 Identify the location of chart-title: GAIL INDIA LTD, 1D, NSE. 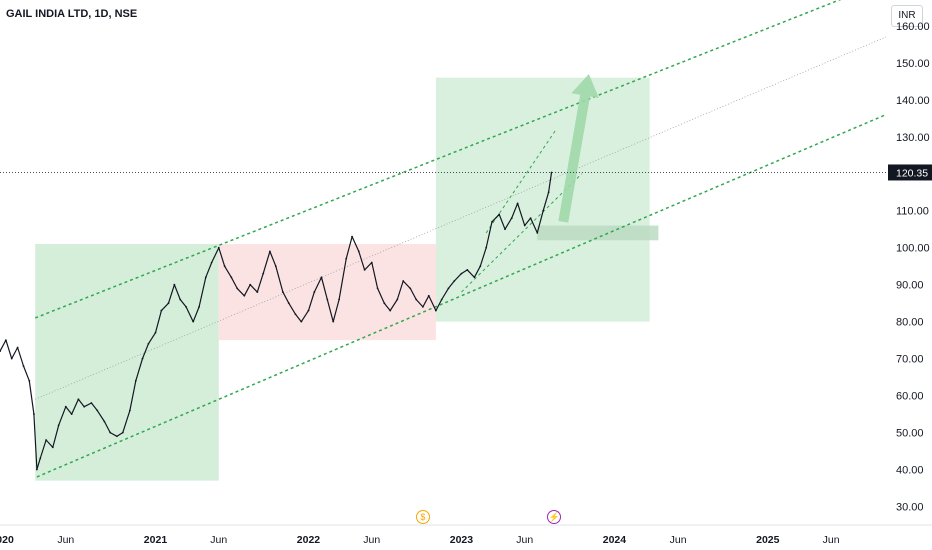
(72, 14).